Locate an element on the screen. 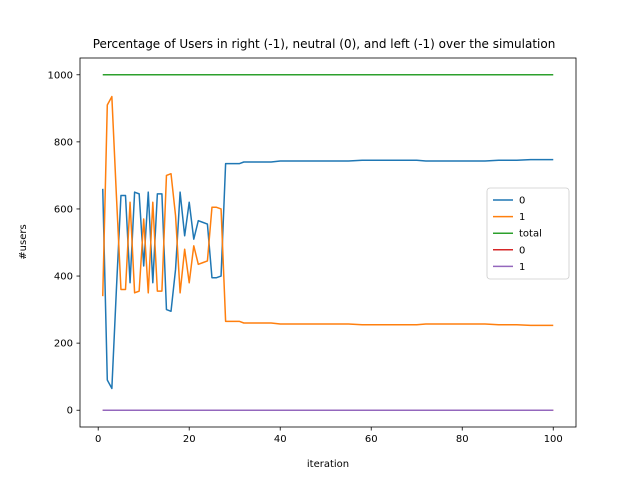 The height and width of the screenshot is (480, 640). y-tick-label: 400 is located at coordinates (63, 277).